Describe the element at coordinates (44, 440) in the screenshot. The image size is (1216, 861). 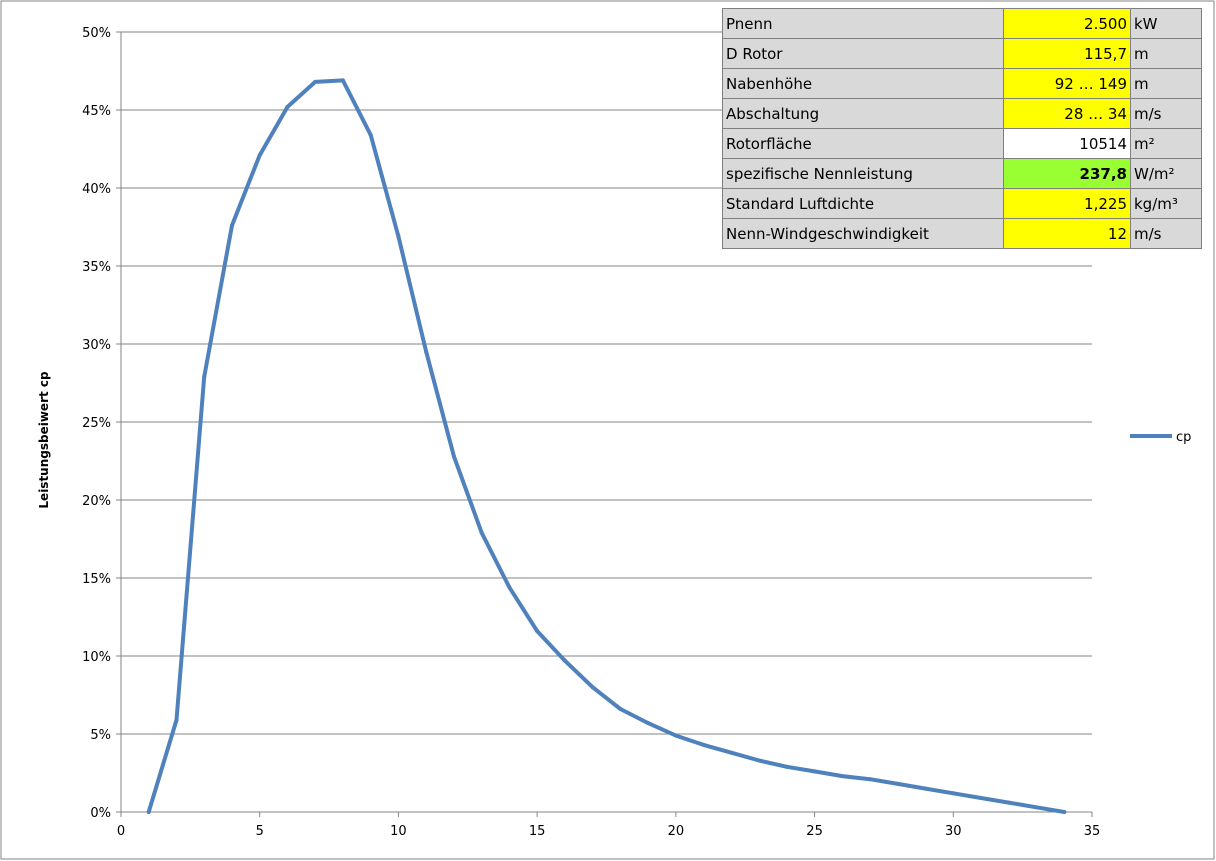
I see `y-axis-title: Leistungsbeiwert cp` at that location.